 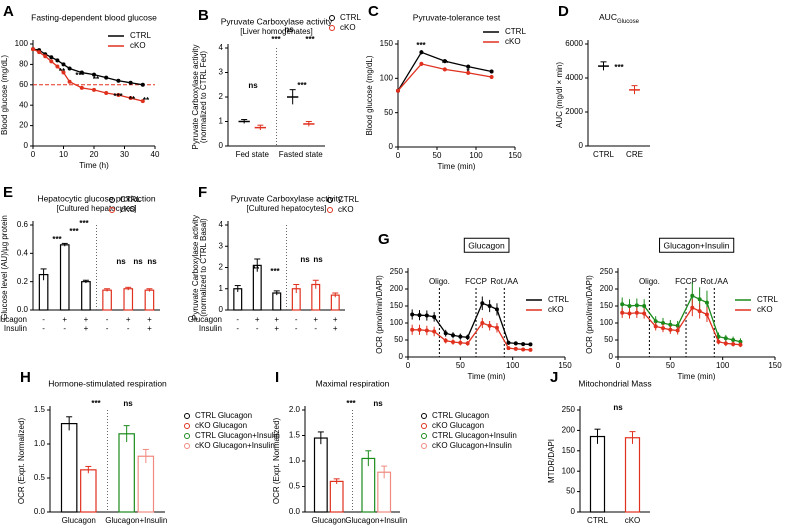 What do you see at coordinates (203, 97) in the screenshot?
I see `y-axis-label: (normalized to CTRL Fed)` at bounding box center [203, 97].